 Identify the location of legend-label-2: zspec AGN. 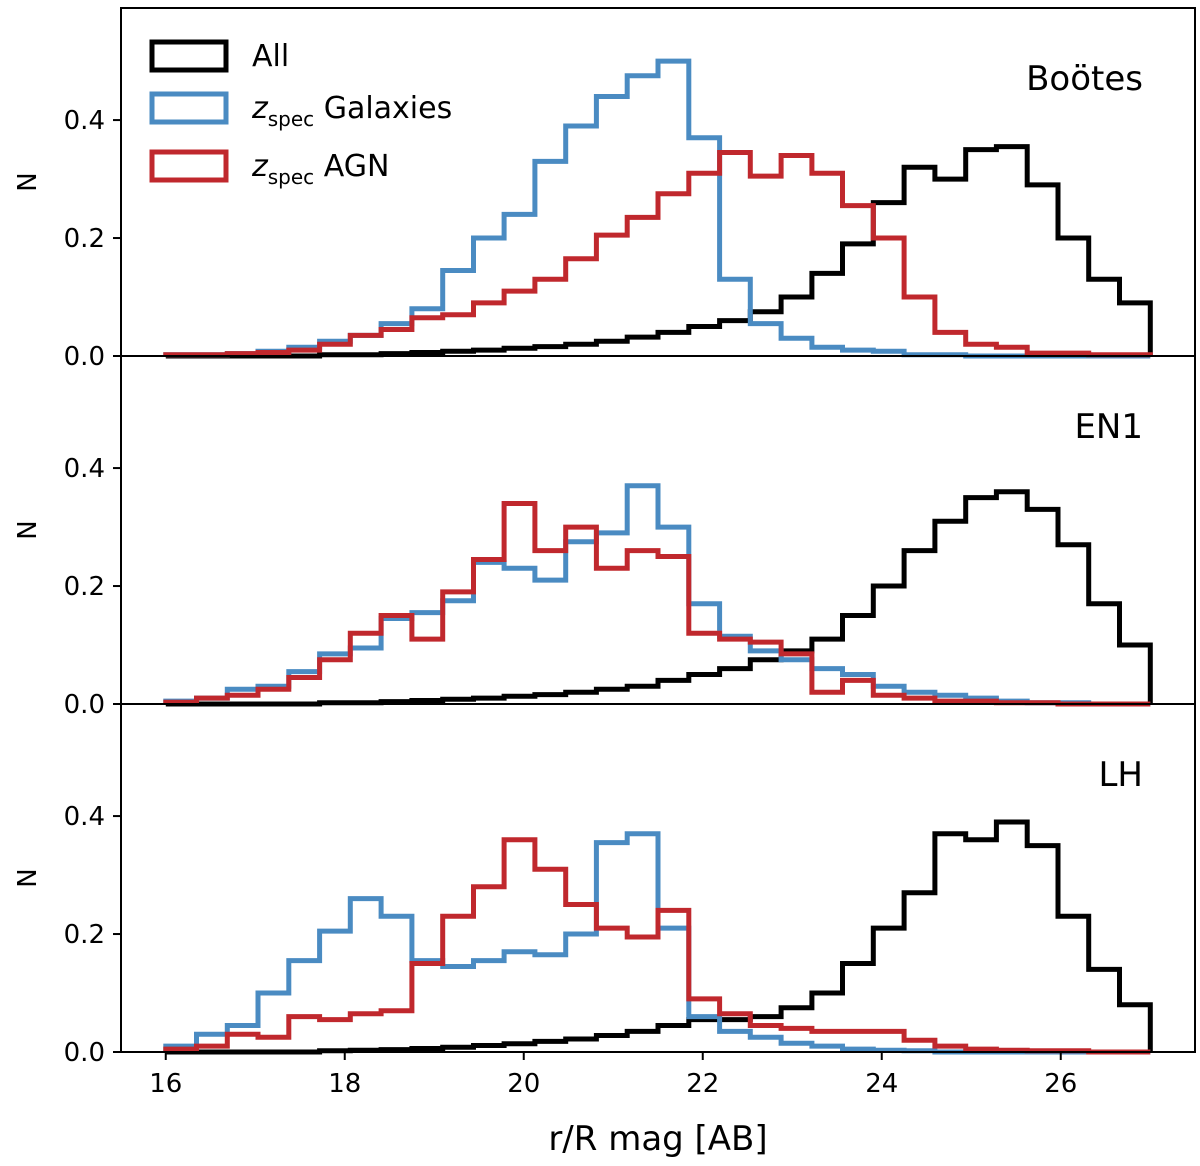
(320, 169).